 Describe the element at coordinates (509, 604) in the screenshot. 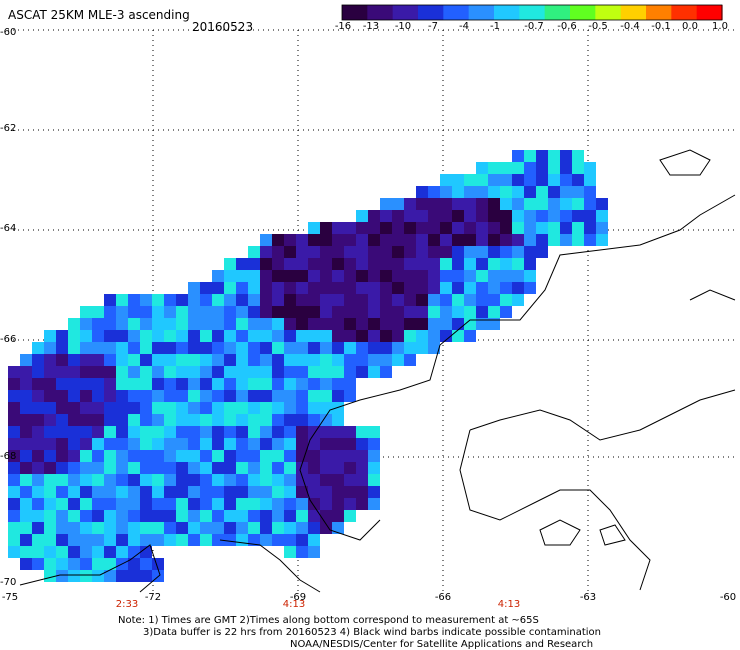

I see `time-label: 4:13` at that location.